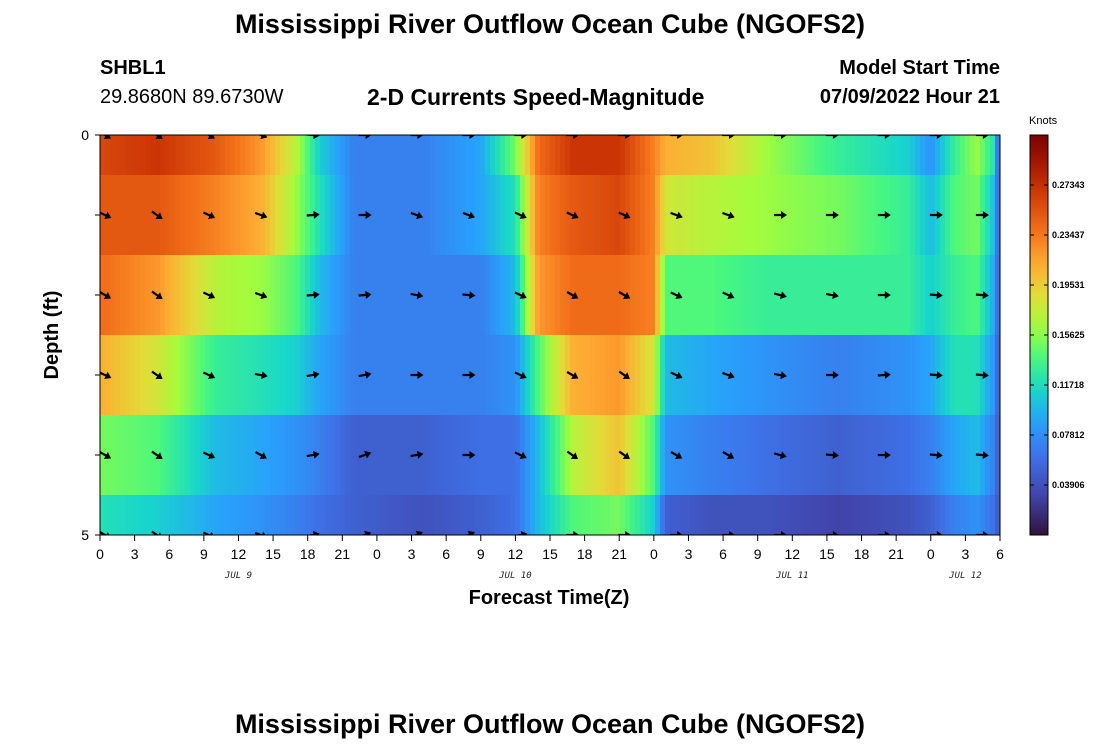 The image size is (1100, 750). Describe the element at coordinates (516, 554) in the screenshot. I see `x-tick-label: 12` at that location.